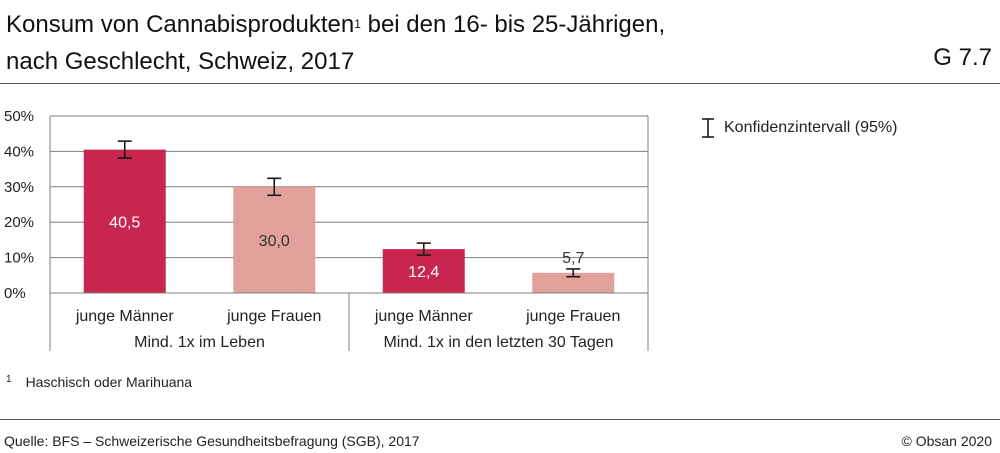  What do you see at coordinates (811, 127) in the screenshot?
I see `legend-label: Konfidenzintervall (95%)` at bounding box center [811, 127].